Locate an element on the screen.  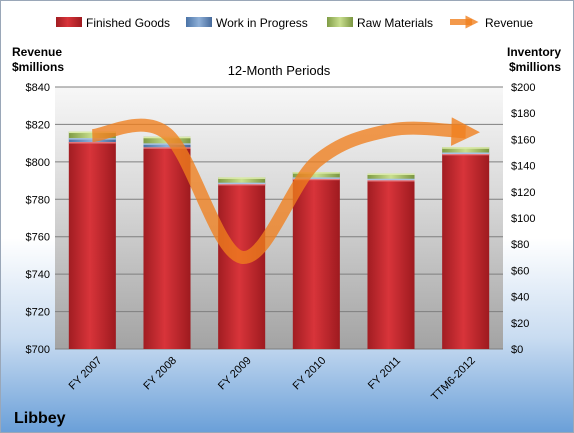
right-tick-label: $120 is located at coordinates (523, 193).